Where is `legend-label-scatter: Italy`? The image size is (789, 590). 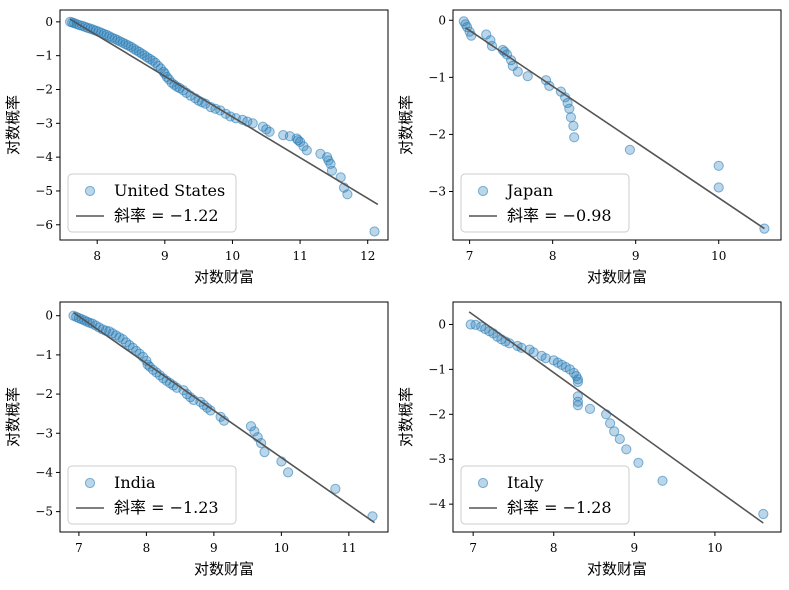 legend-label-scatter: Italy is located at coordinates (525, 482).